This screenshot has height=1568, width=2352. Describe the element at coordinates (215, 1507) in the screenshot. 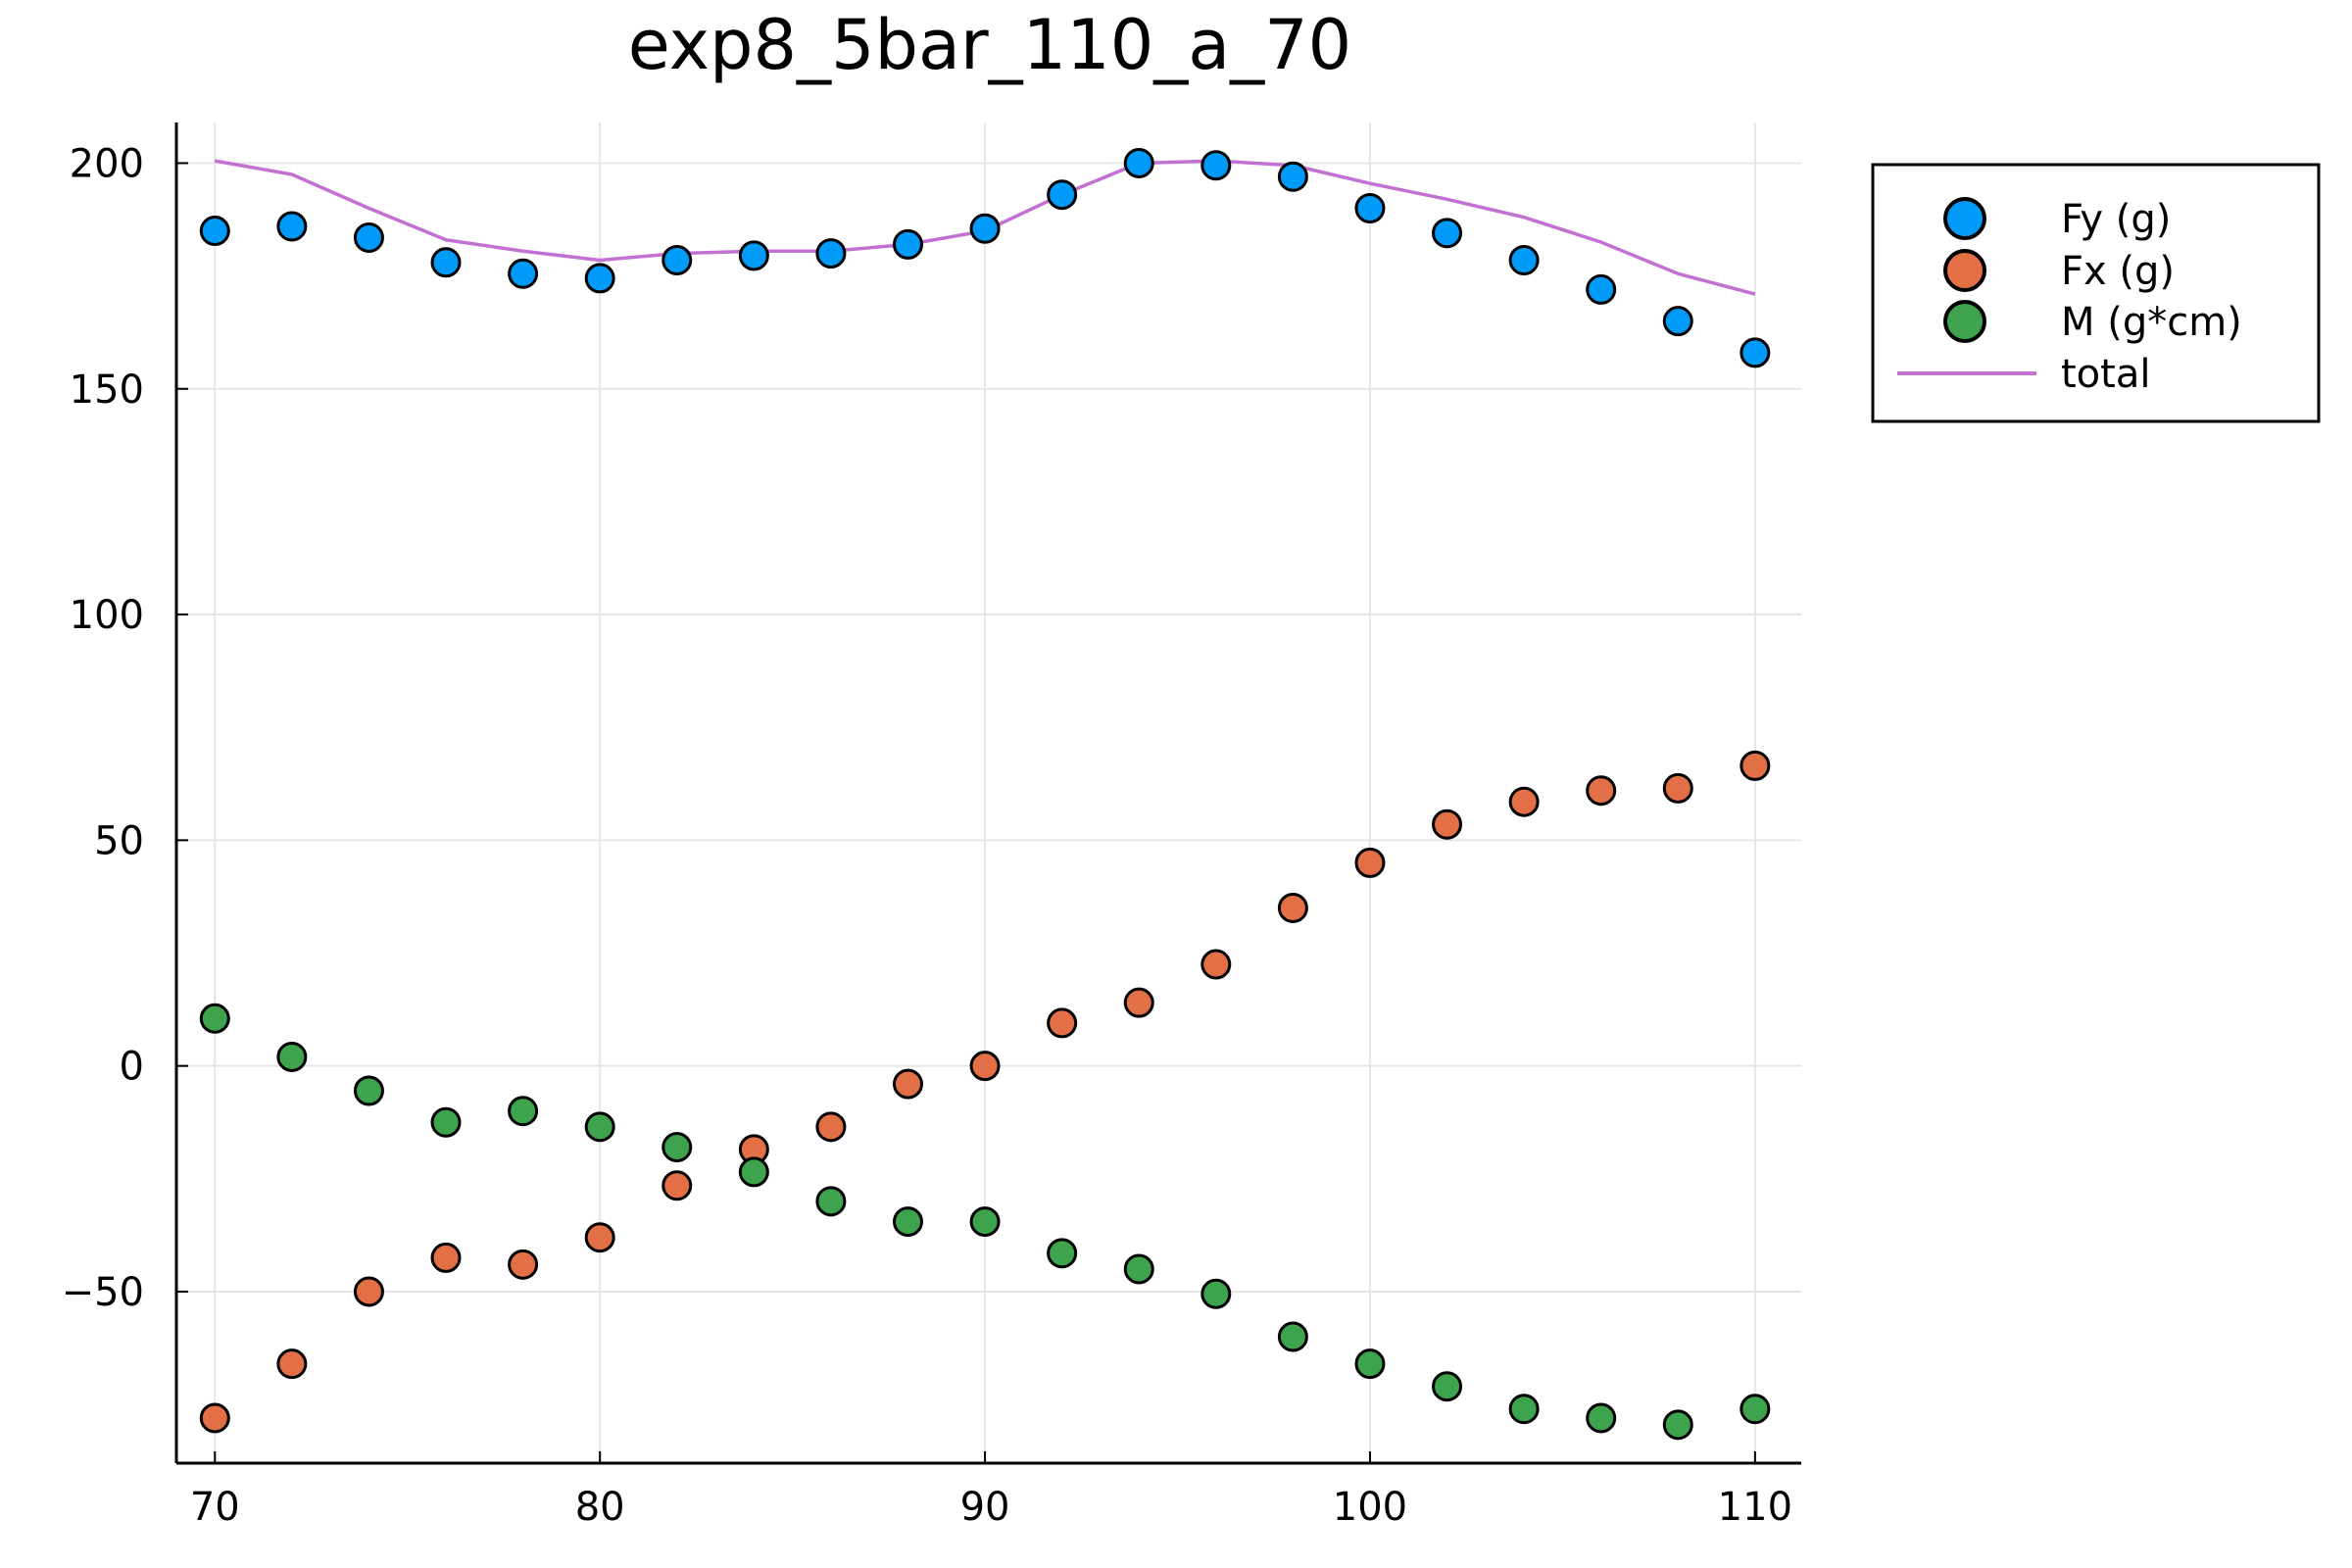

I see `x-tick-label: 70` at that location.